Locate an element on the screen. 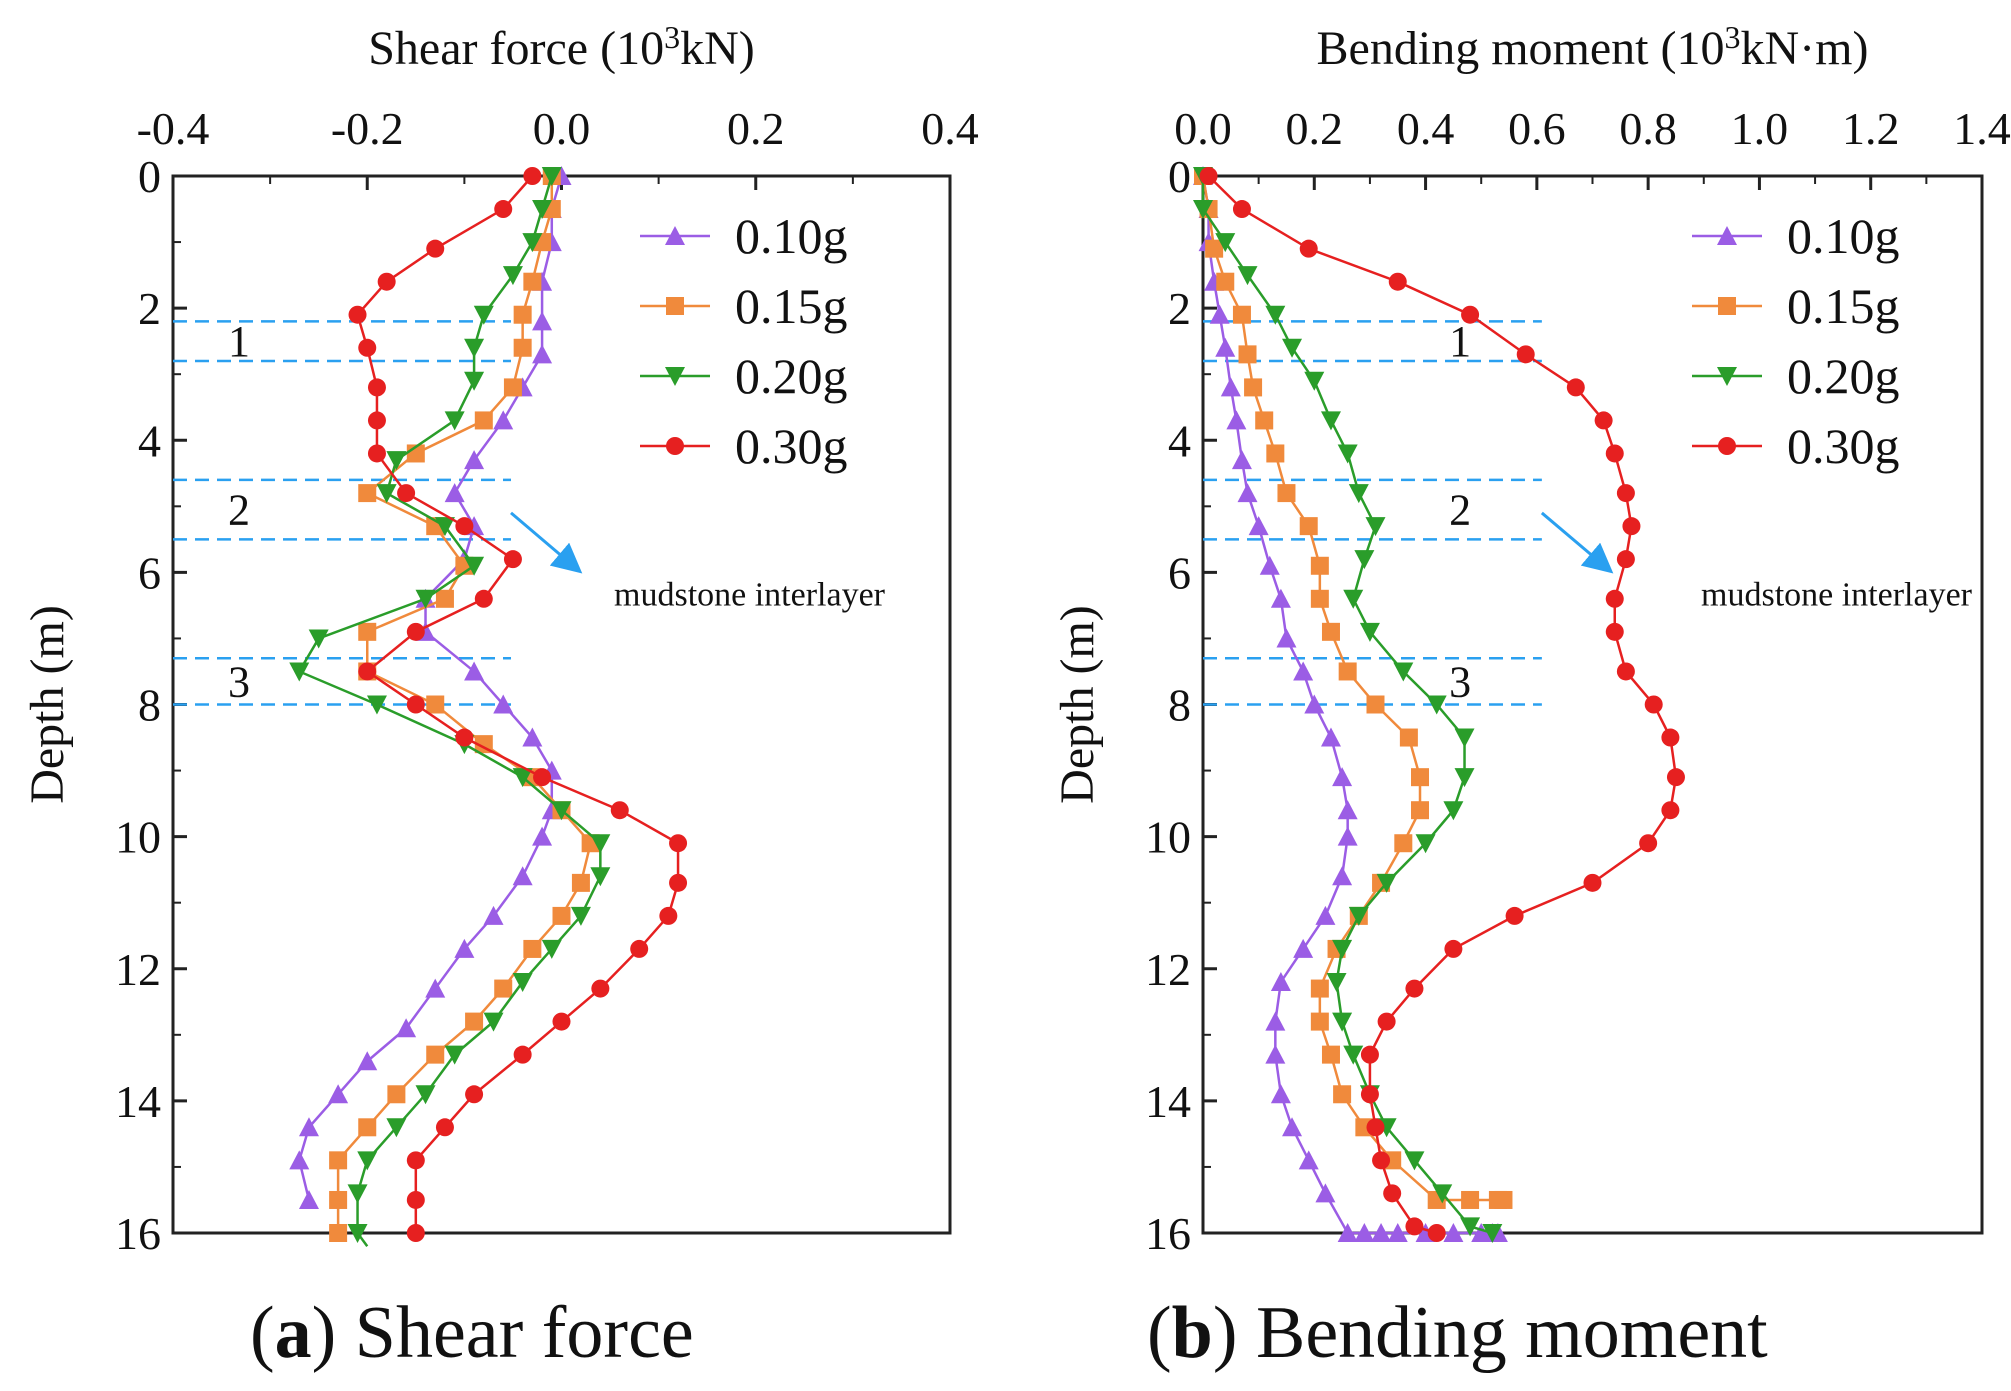 This screenshot has height=1391, width=2011. x-tick-label: 1.4 is located at coordinates (1982, 128).